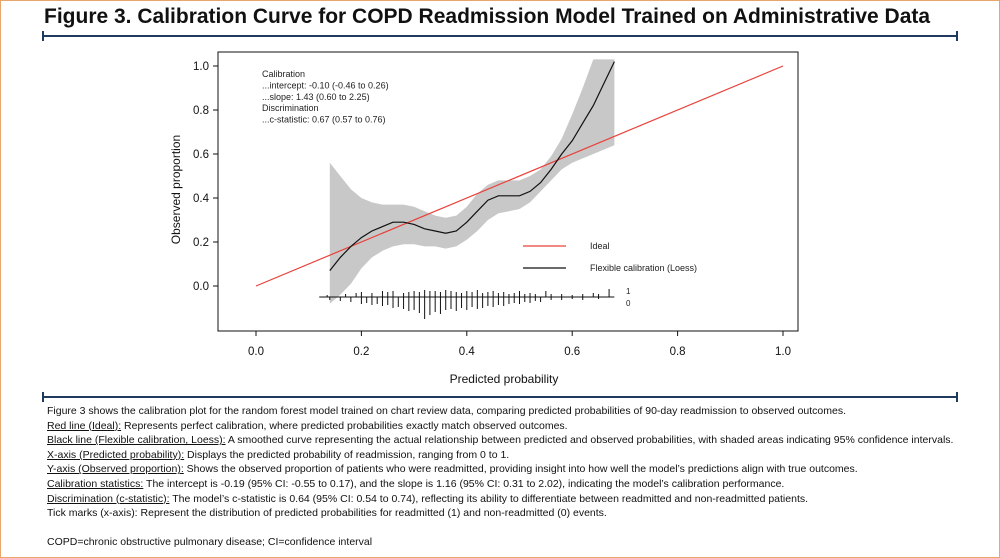  I want to click on y-tick-label: 0.2, so click(201, 243).